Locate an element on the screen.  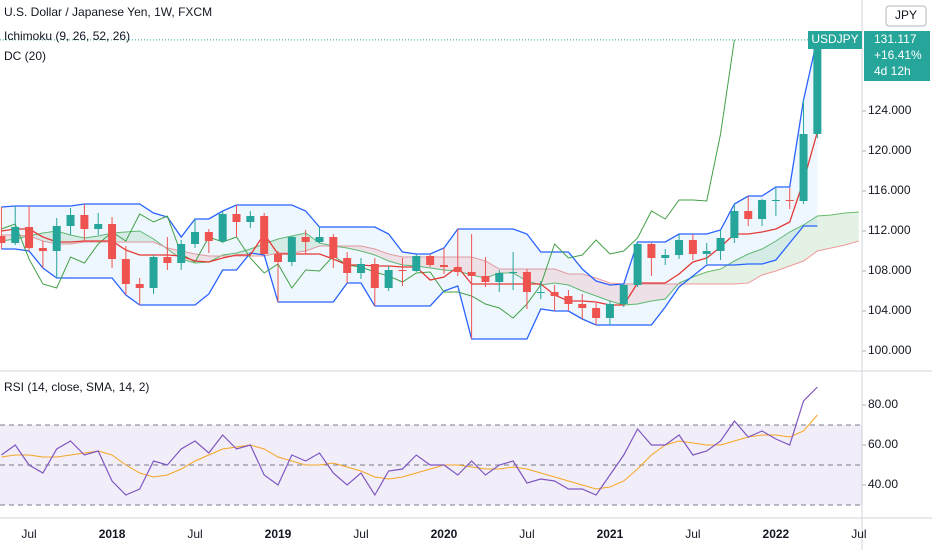
indicator-label: Ichimoku (9, 26, 52, 26) is located at coordinates (67, 36).